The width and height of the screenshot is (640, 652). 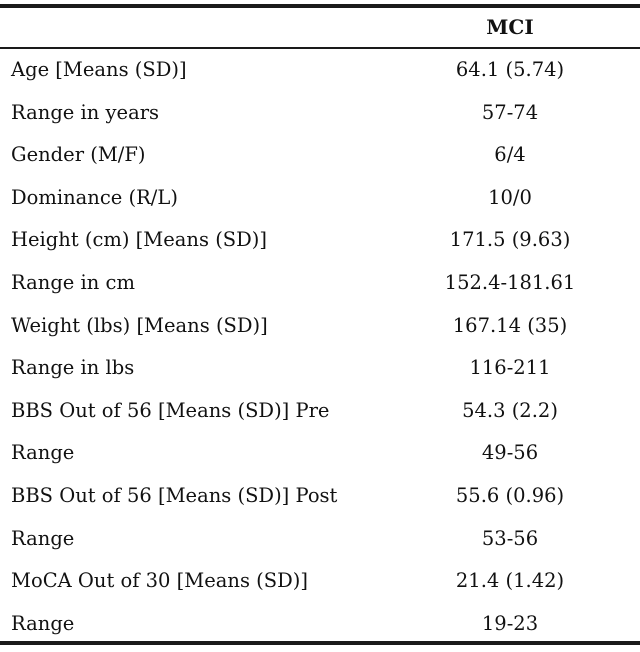 I want to click on table-row: Gender (M/F) 6/4, so click(x=320, y=155).